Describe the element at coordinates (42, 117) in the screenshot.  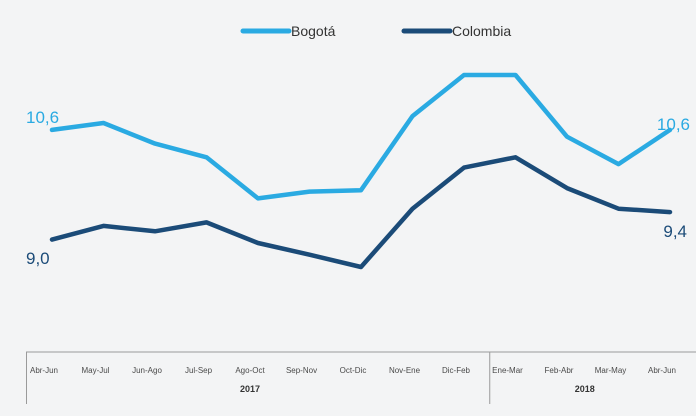
I see `data-label-bogota-0: 10,6` at that location.